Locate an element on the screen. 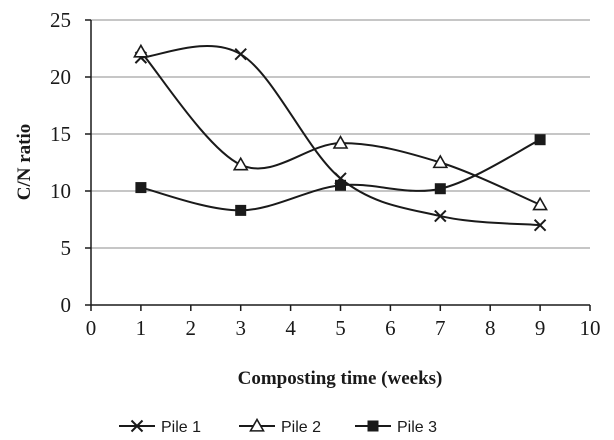 The height and width of the screenshot is (440, 614). x-tick-label-2: 2 is located at coordinates (191, 328).